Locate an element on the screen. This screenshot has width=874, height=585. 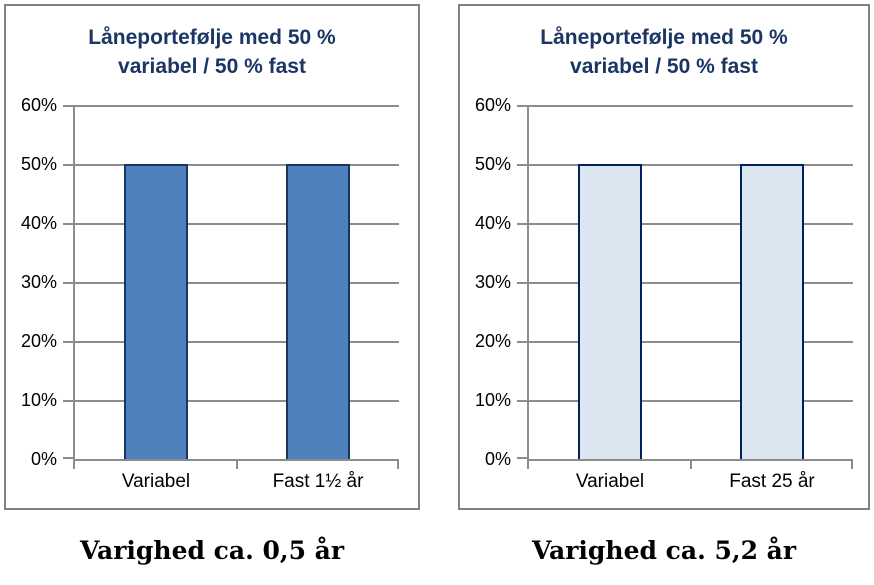
x-axis-label: Fast 25 år is located at coordinates (772, 481).